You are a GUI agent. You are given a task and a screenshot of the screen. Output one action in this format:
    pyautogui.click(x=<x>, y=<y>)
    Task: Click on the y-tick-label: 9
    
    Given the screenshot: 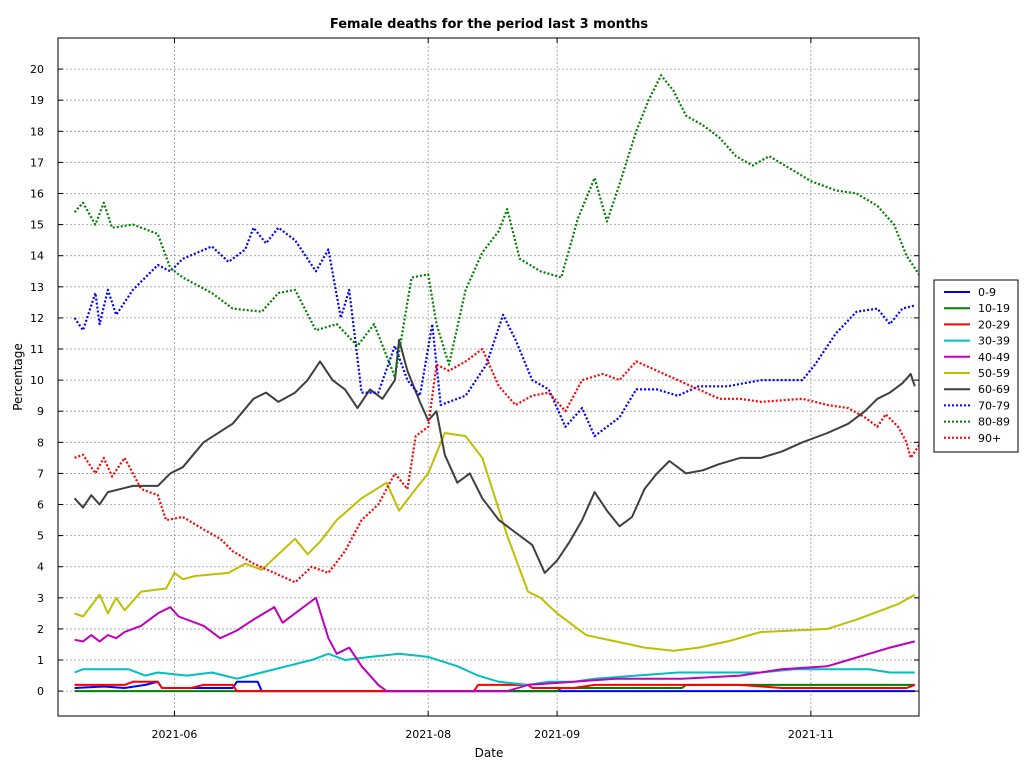 What is the action you would take?
    pyautogui.click(x=40, y=411)
    